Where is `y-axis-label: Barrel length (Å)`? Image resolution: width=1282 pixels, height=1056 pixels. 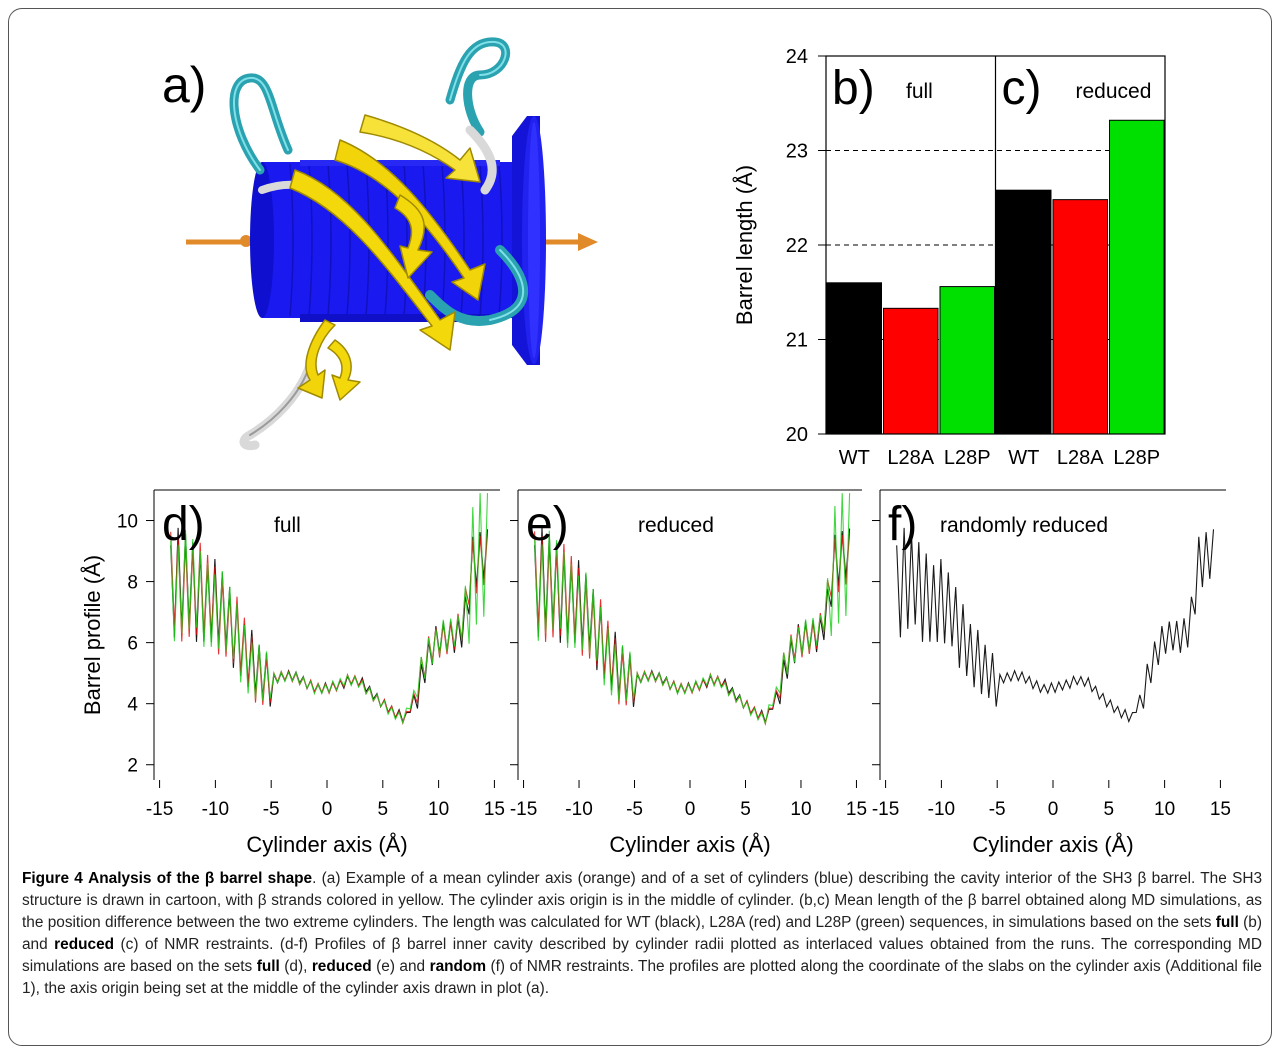
y-axis-label: Barrel length (Å) is located at coordinates (744, 245).